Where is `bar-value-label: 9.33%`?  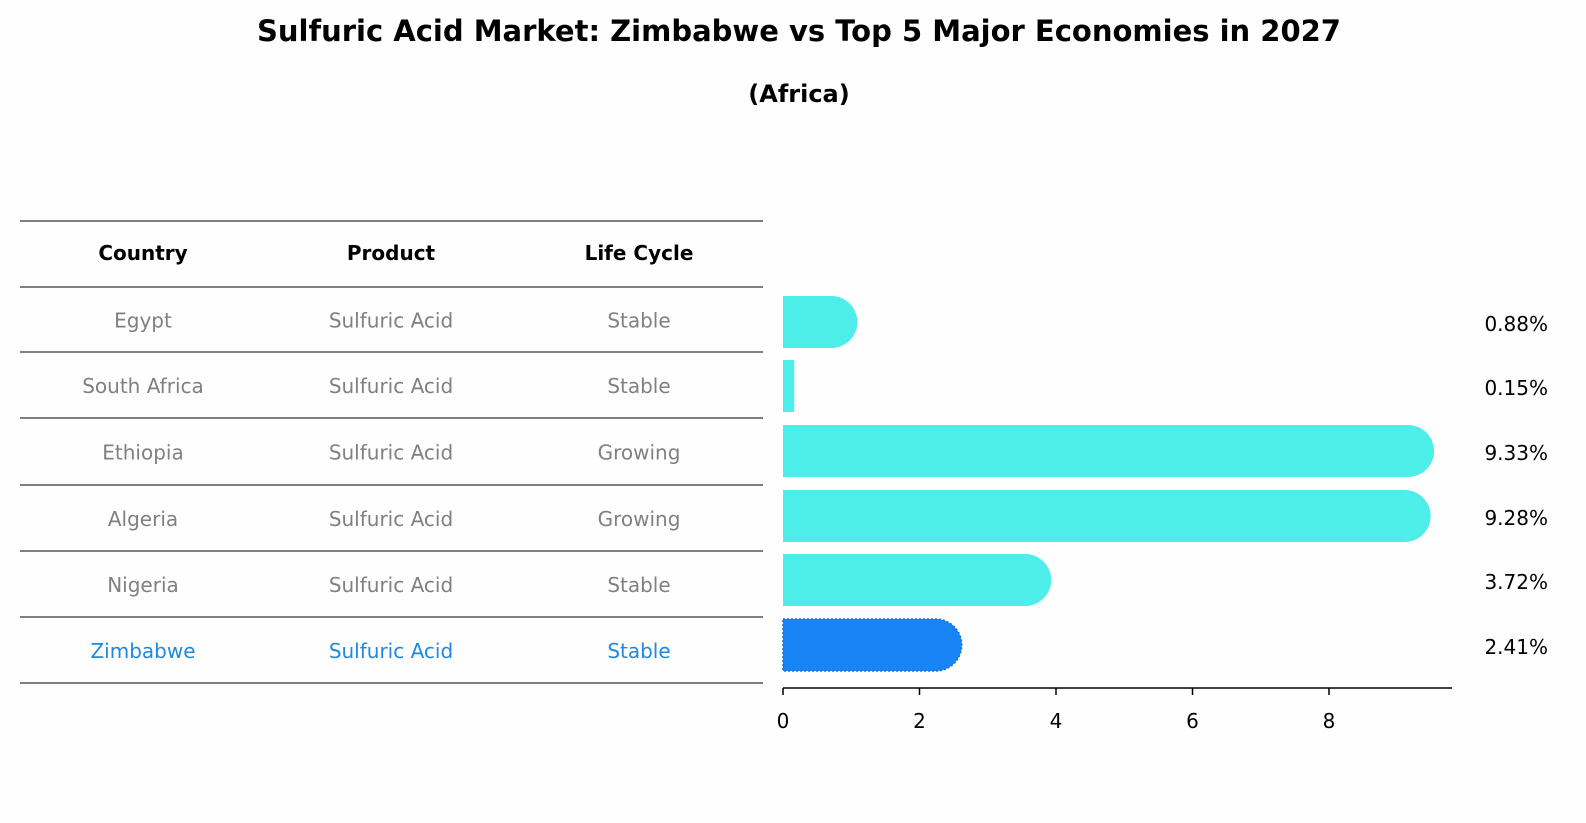
bar-value-label: 9.33% is located at coordinates (1516, 453).